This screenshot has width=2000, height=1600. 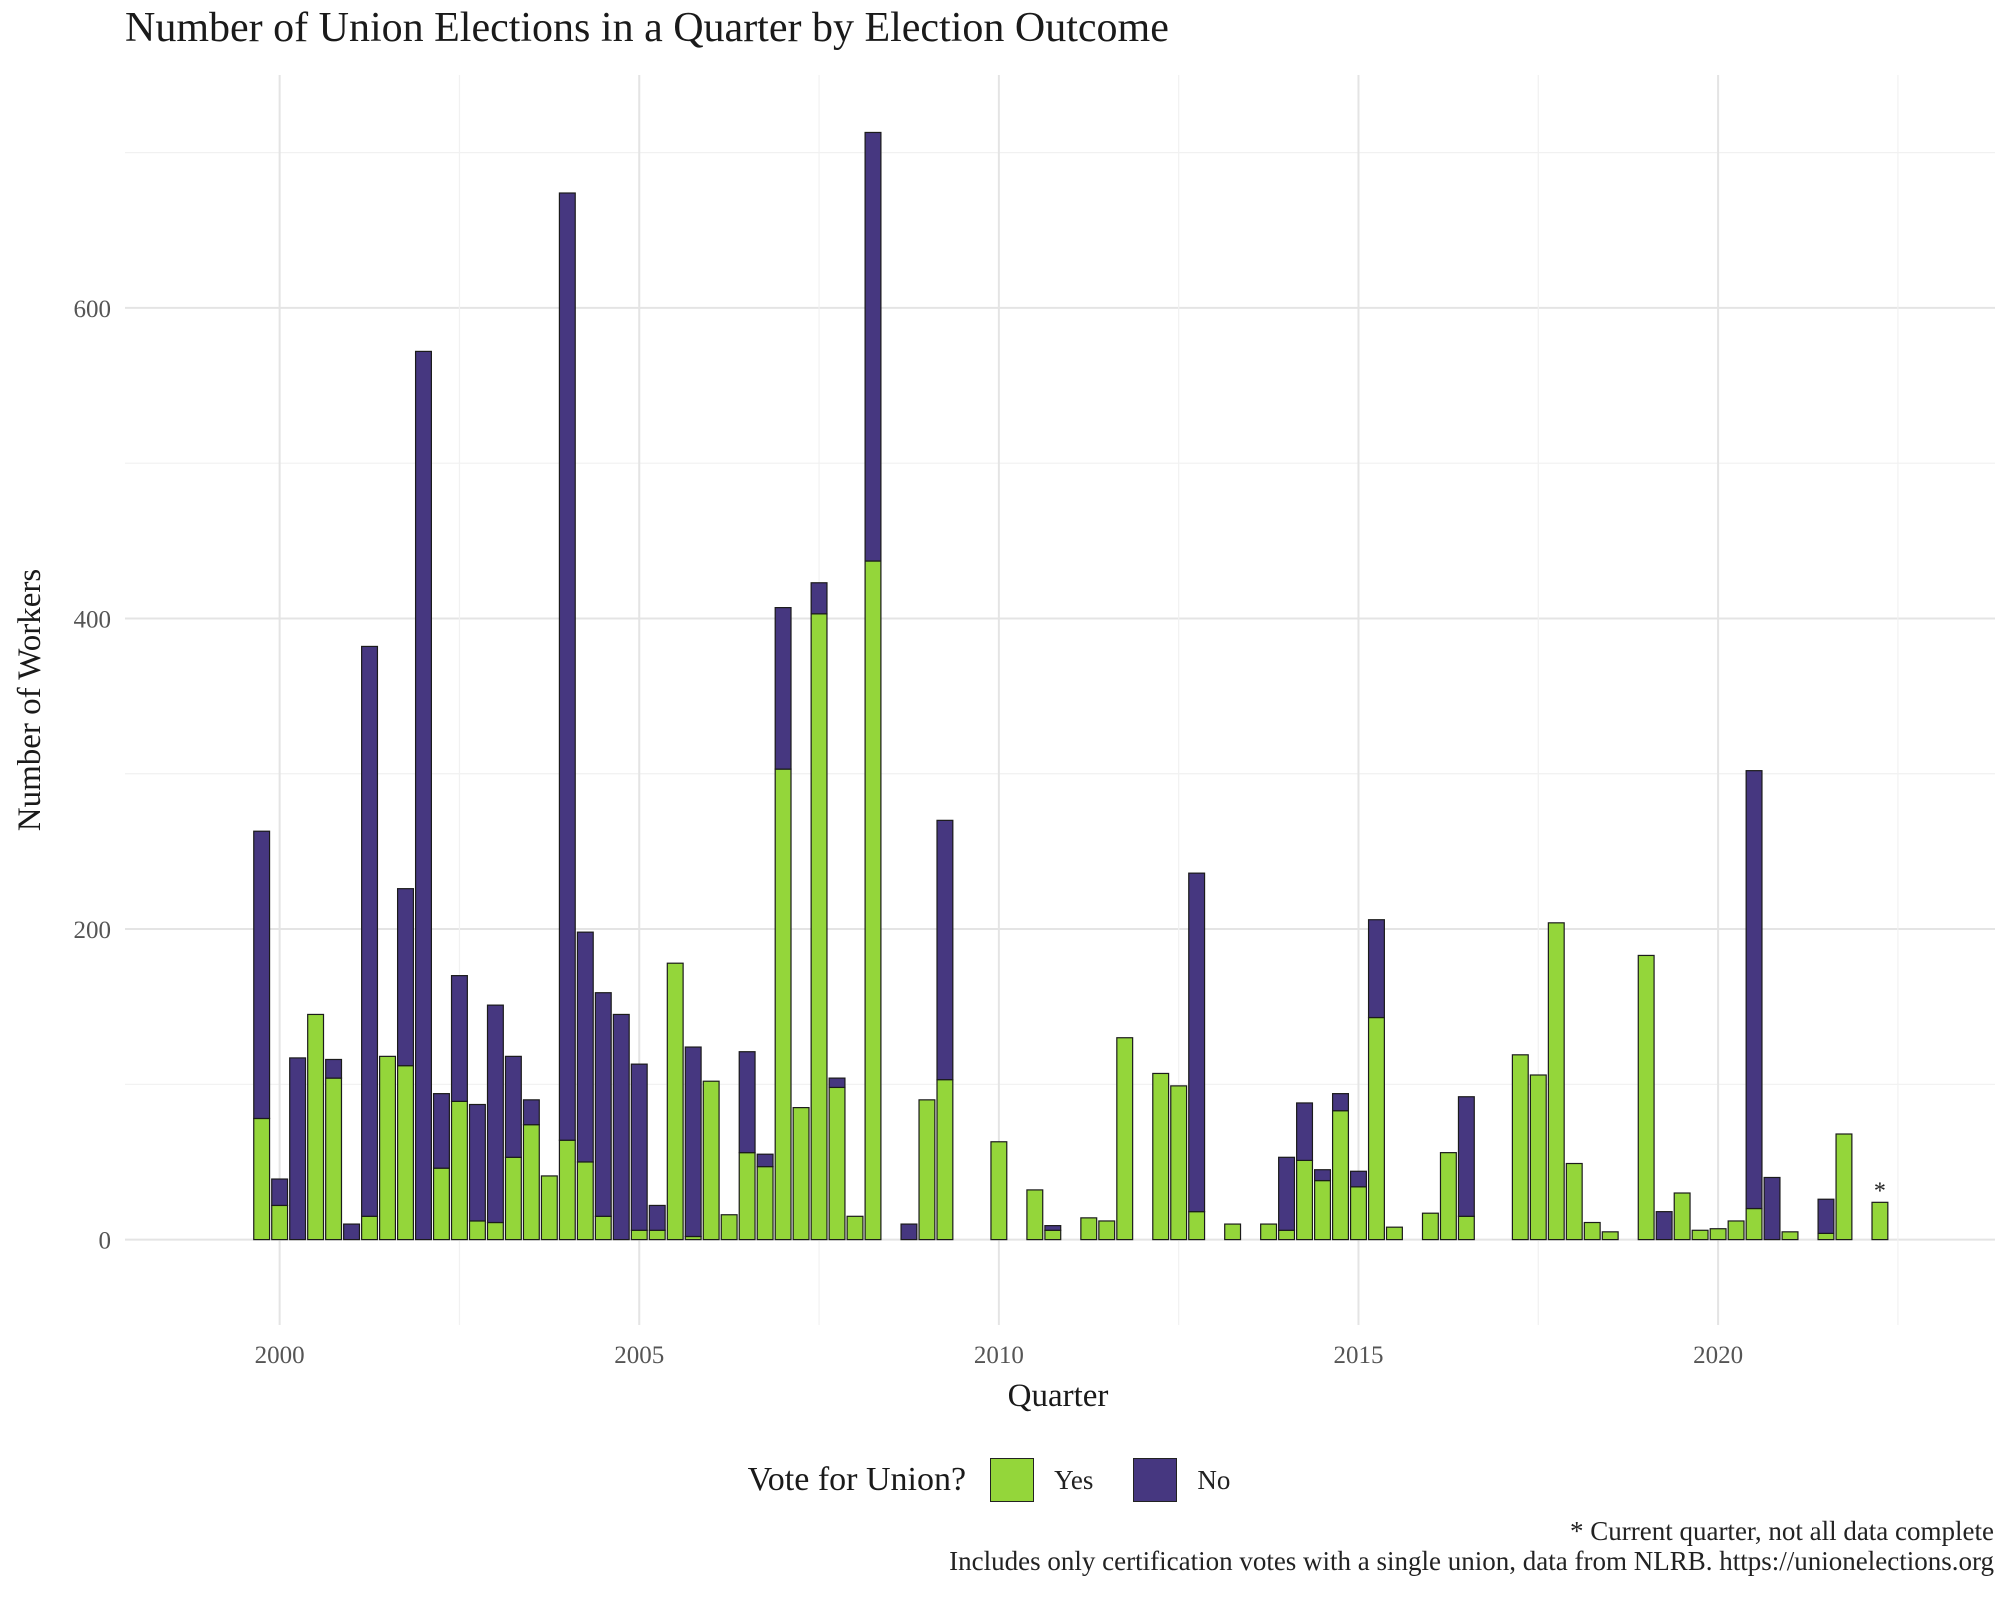 I want to click on legend-swatch-no, so click(x=1155, y=1480).